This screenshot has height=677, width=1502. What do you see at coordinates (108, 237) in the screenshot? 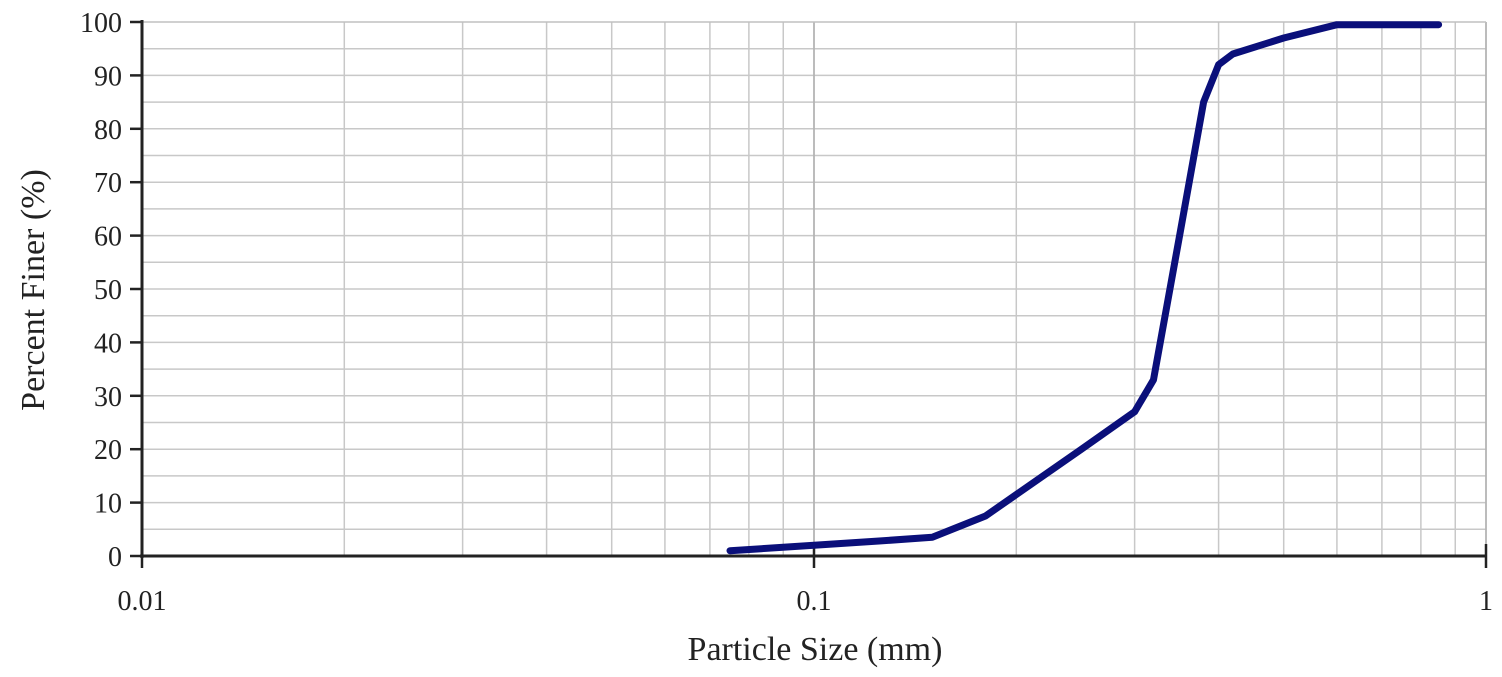
I see `y-tick-label: 60` at bounding box center [108, 237].